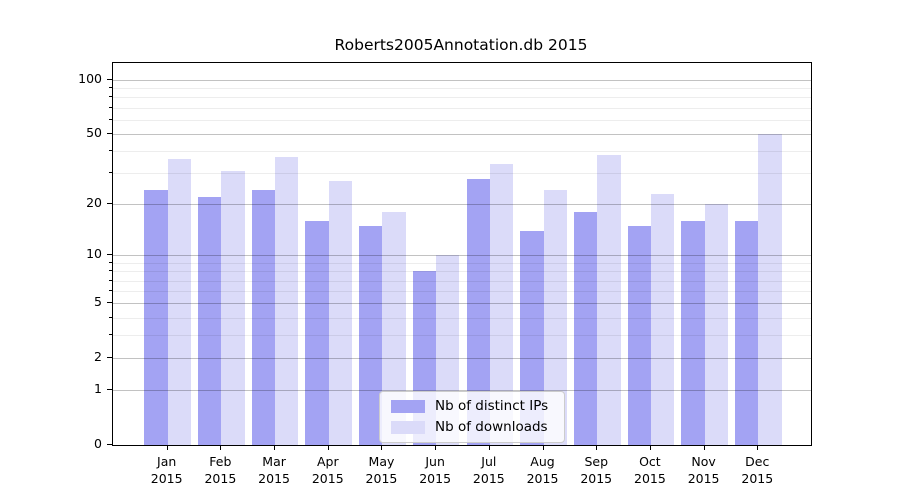 Image resolution: width=900 pixels, height=500 pixels. I want to click on bar-sep-ips, so click(585, 328).